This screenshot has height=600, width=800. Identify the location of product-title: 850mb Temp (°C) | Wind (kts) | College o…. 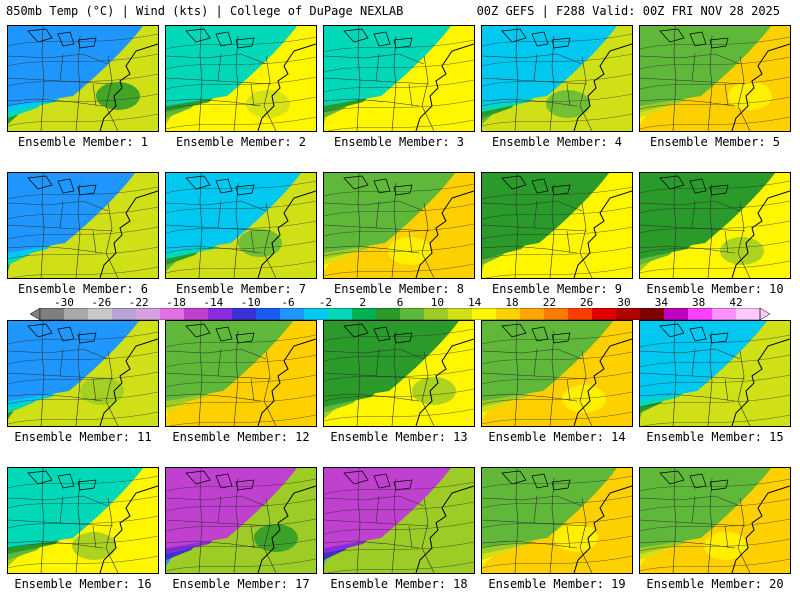
(205, 11).